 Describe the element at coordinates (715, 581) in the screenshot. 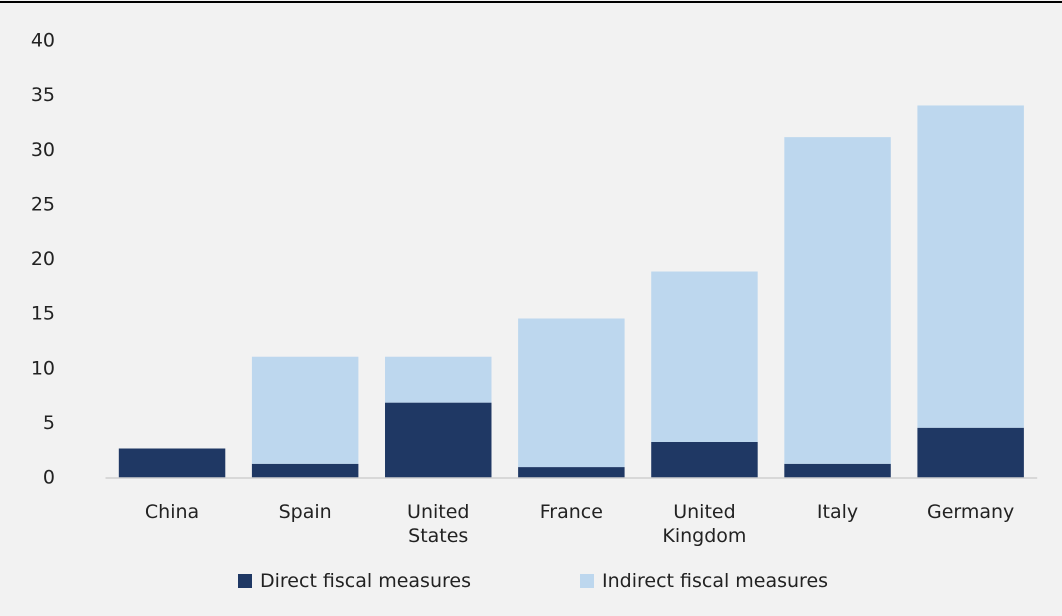

I see `legend-label: Indirect fiscal measures` at that location.